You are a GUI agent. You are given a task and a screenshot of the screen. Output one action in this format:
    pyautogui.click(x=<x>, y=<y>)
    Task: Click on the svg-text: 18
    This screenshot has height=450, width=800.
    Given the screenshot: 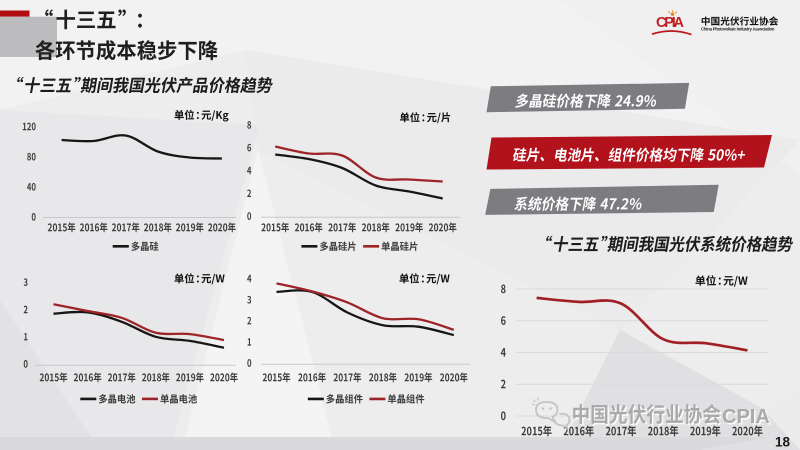 What is the action you would take?
    pyautogui.click(x=783, y=442)
    